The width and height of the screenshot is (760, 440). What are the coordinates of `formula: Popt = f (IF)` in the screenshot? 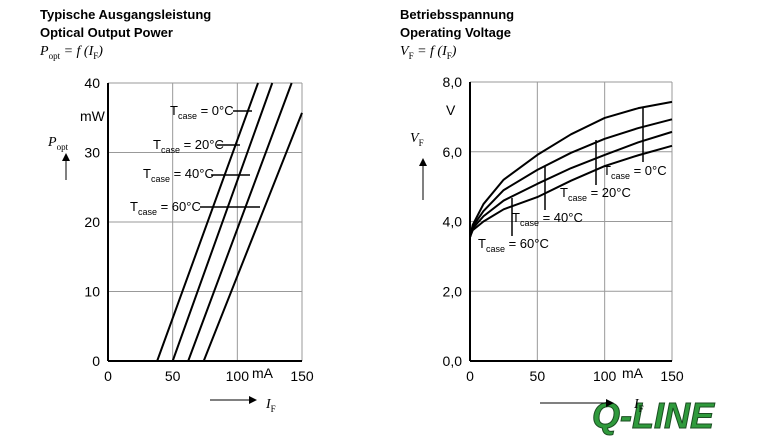 It's located at (71, 52).